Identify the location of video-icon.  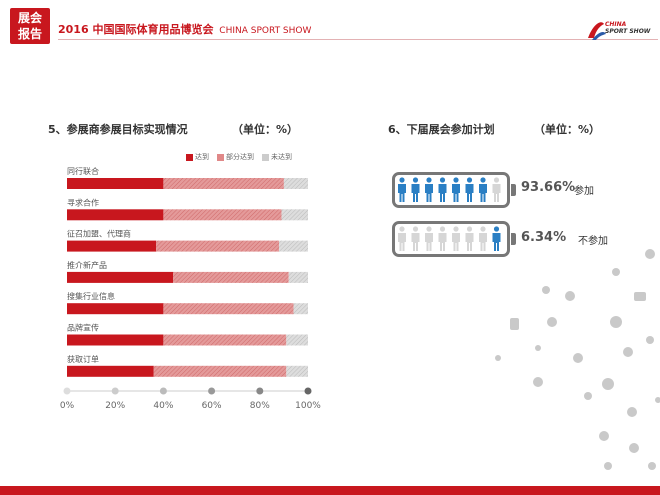
(640, 296).